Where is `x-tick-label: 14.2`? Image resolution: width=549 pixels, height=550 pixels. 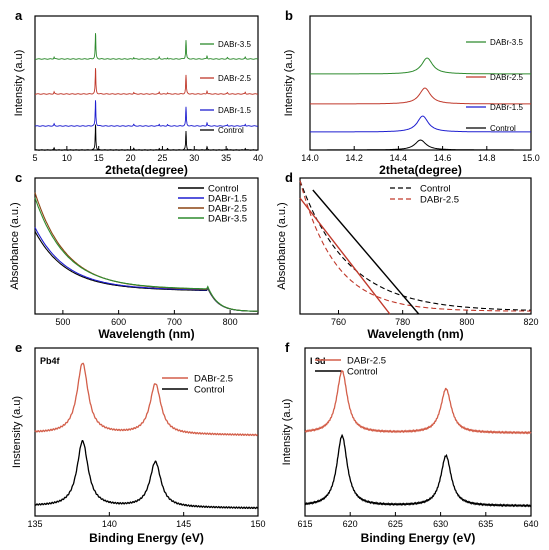
x-tick-label: 14.2 is located at coordinates (354, 158).